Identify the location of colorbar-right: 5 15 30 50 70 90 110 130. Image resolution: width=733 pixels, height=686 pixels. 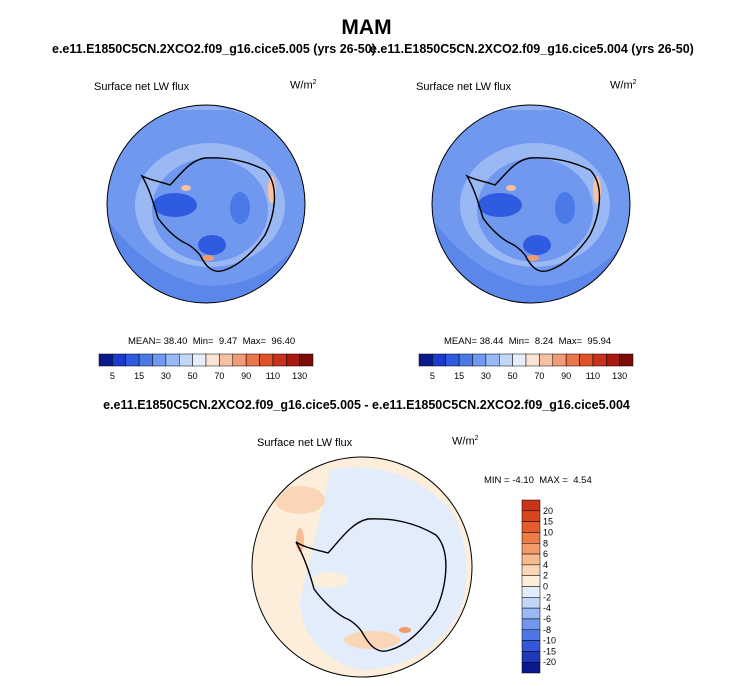
(526, 367).